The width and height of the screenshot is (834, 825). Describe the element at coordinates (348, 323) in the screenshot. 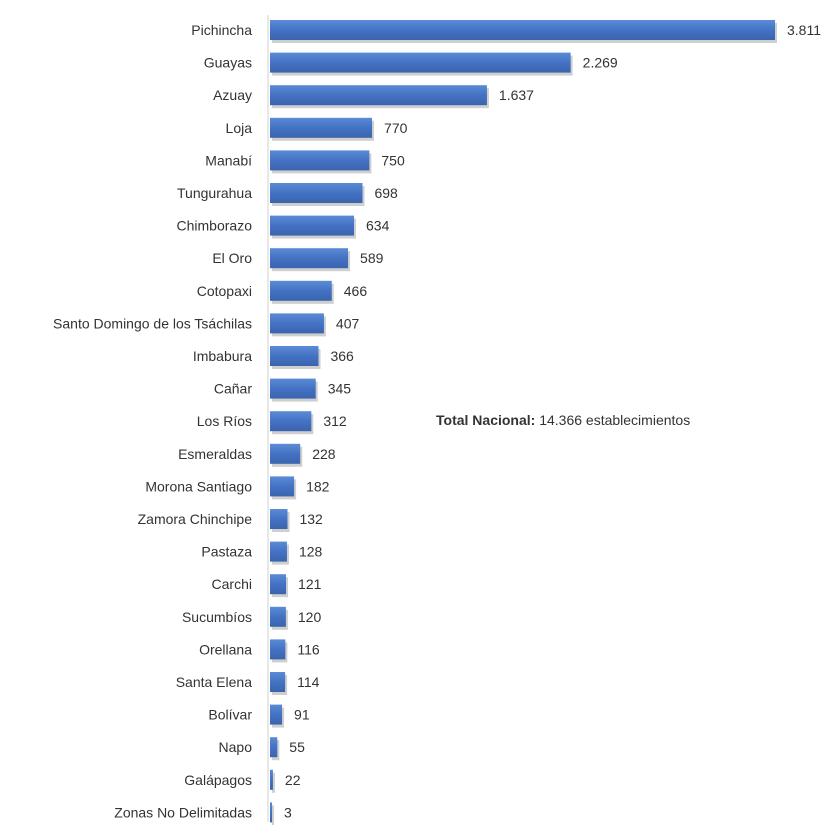

I see `value-label: 407` at that location.